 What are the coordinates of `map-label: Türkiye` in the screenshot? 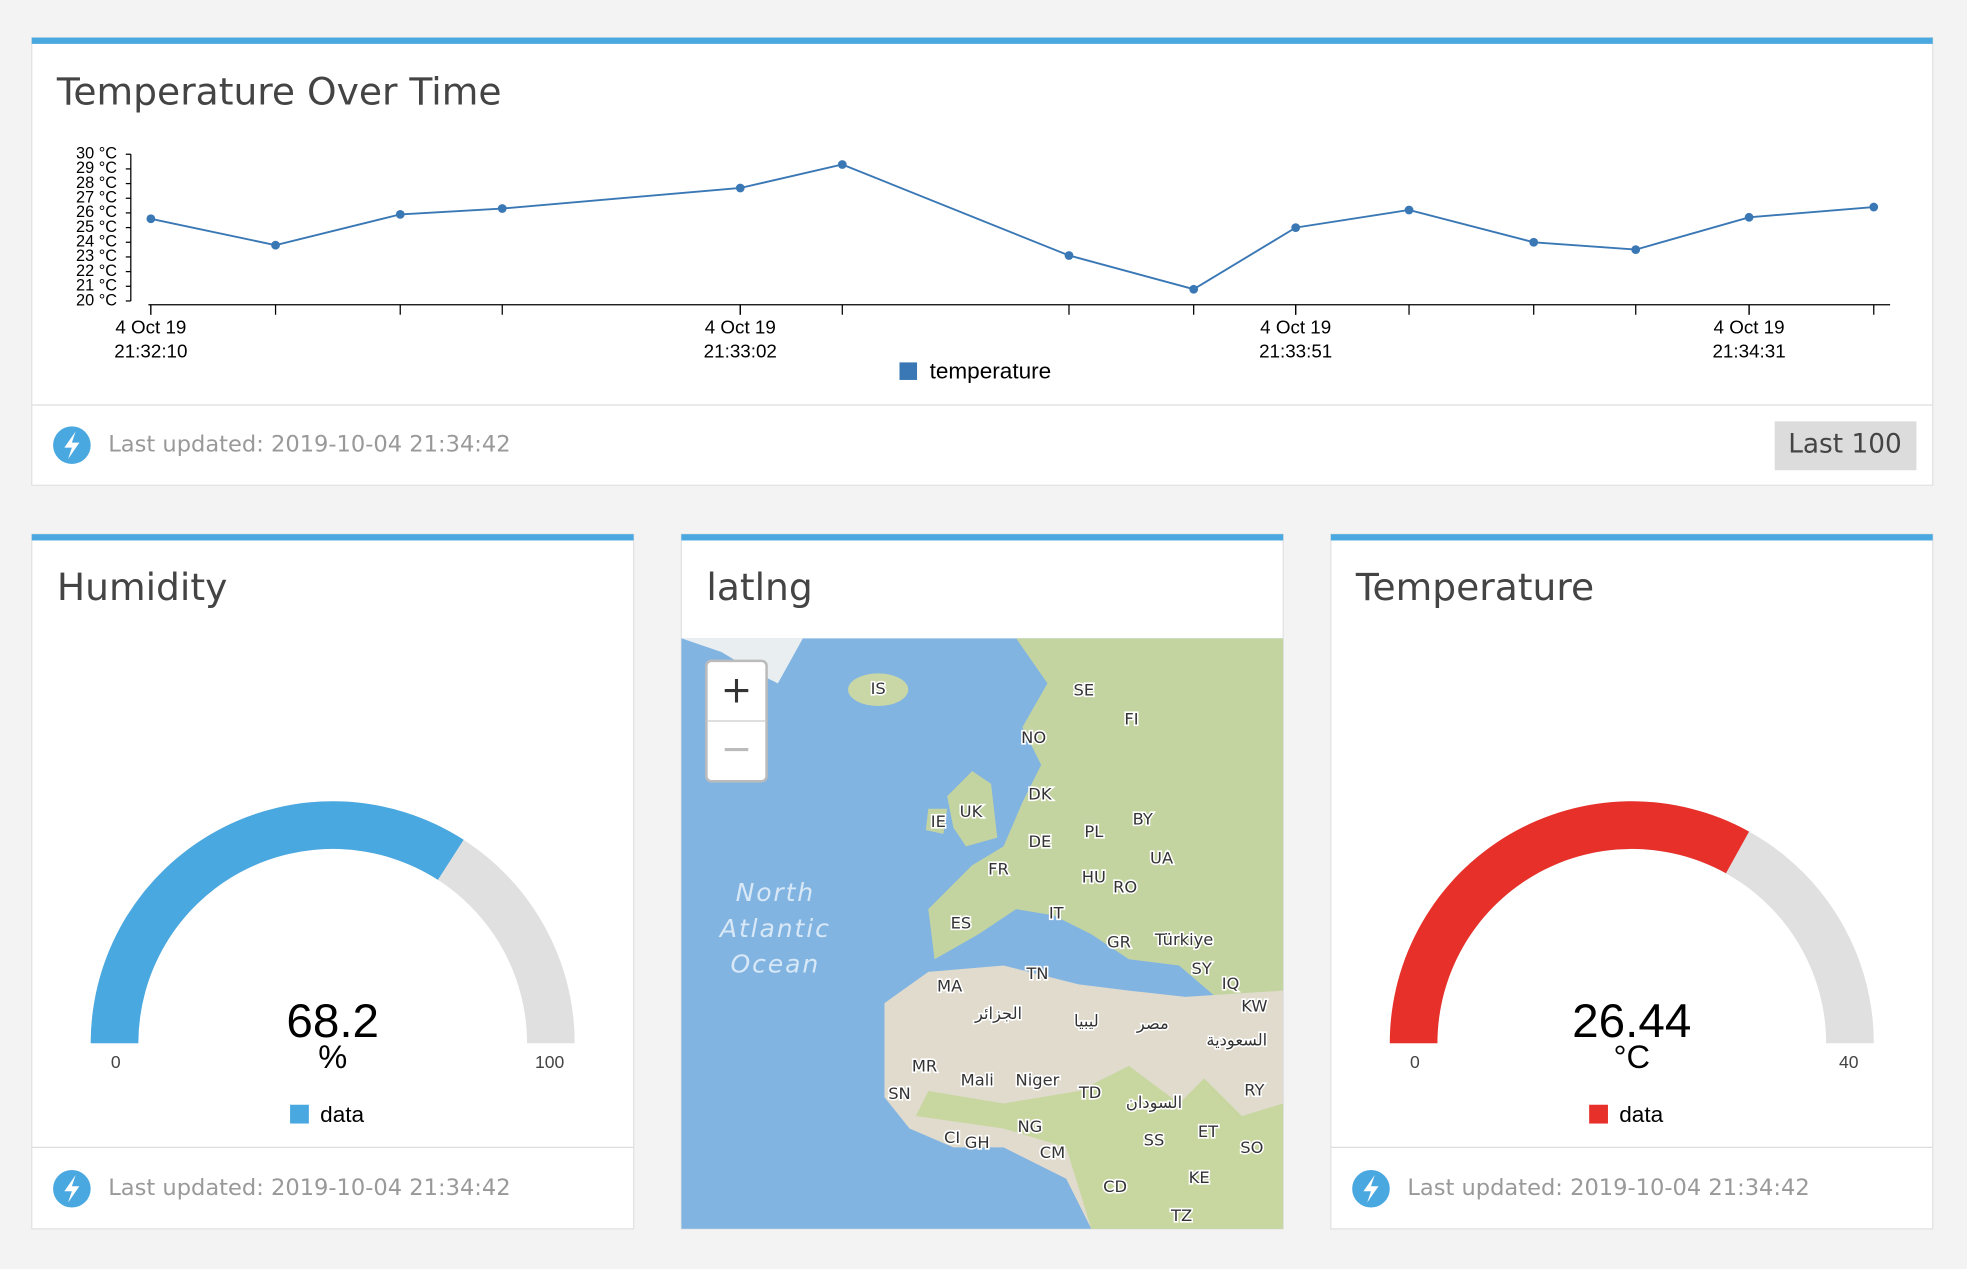 It's located at (1183, 939).